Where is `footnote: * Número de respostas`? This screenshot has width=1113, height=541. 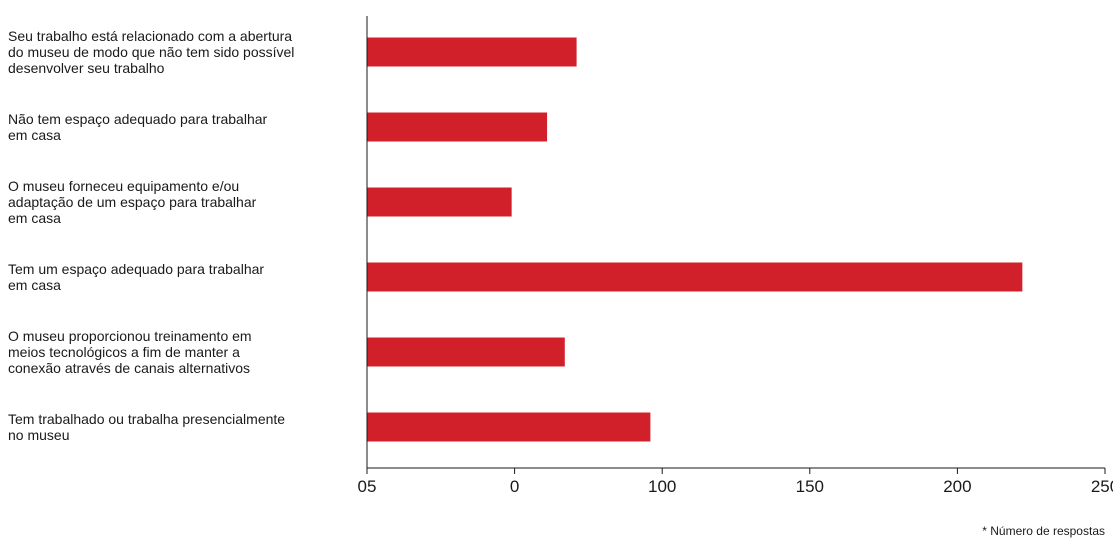 footnote: * Número de respostas is located at coordinates (1043, 531).